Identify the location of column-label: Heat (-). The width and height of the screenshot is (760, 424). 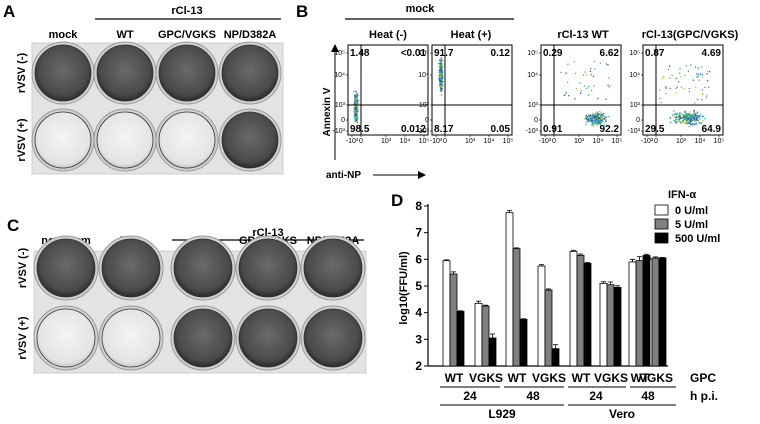
(388, 35).